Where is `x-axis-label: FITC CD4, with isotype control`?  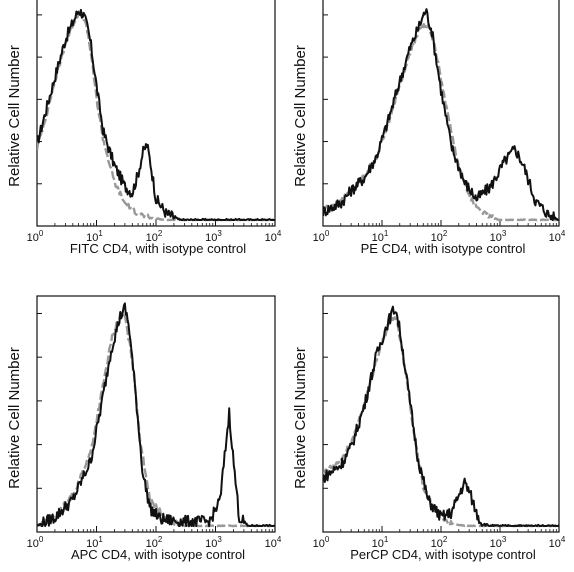
x-axis-label: FITC CD4, with isotype control is located at coordinates (158, 248).